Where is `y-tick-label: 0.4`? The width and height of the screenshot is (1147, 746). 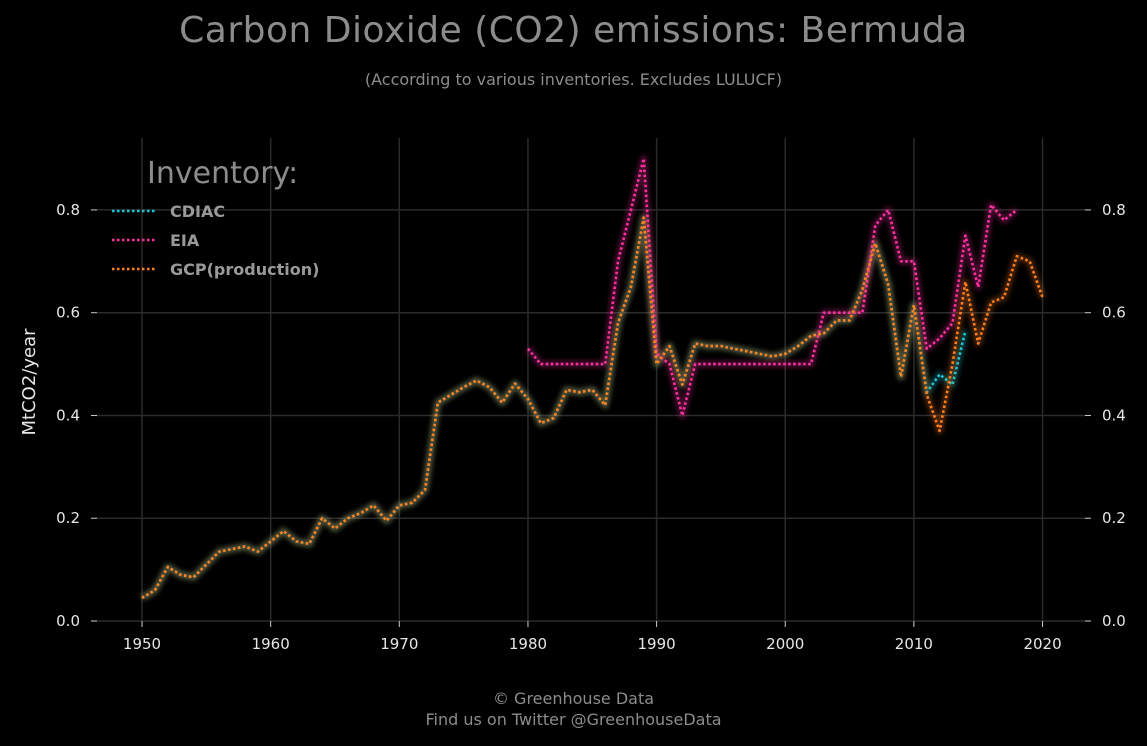
y-tick-label: 0.4 is located at coordinates (68, 415).